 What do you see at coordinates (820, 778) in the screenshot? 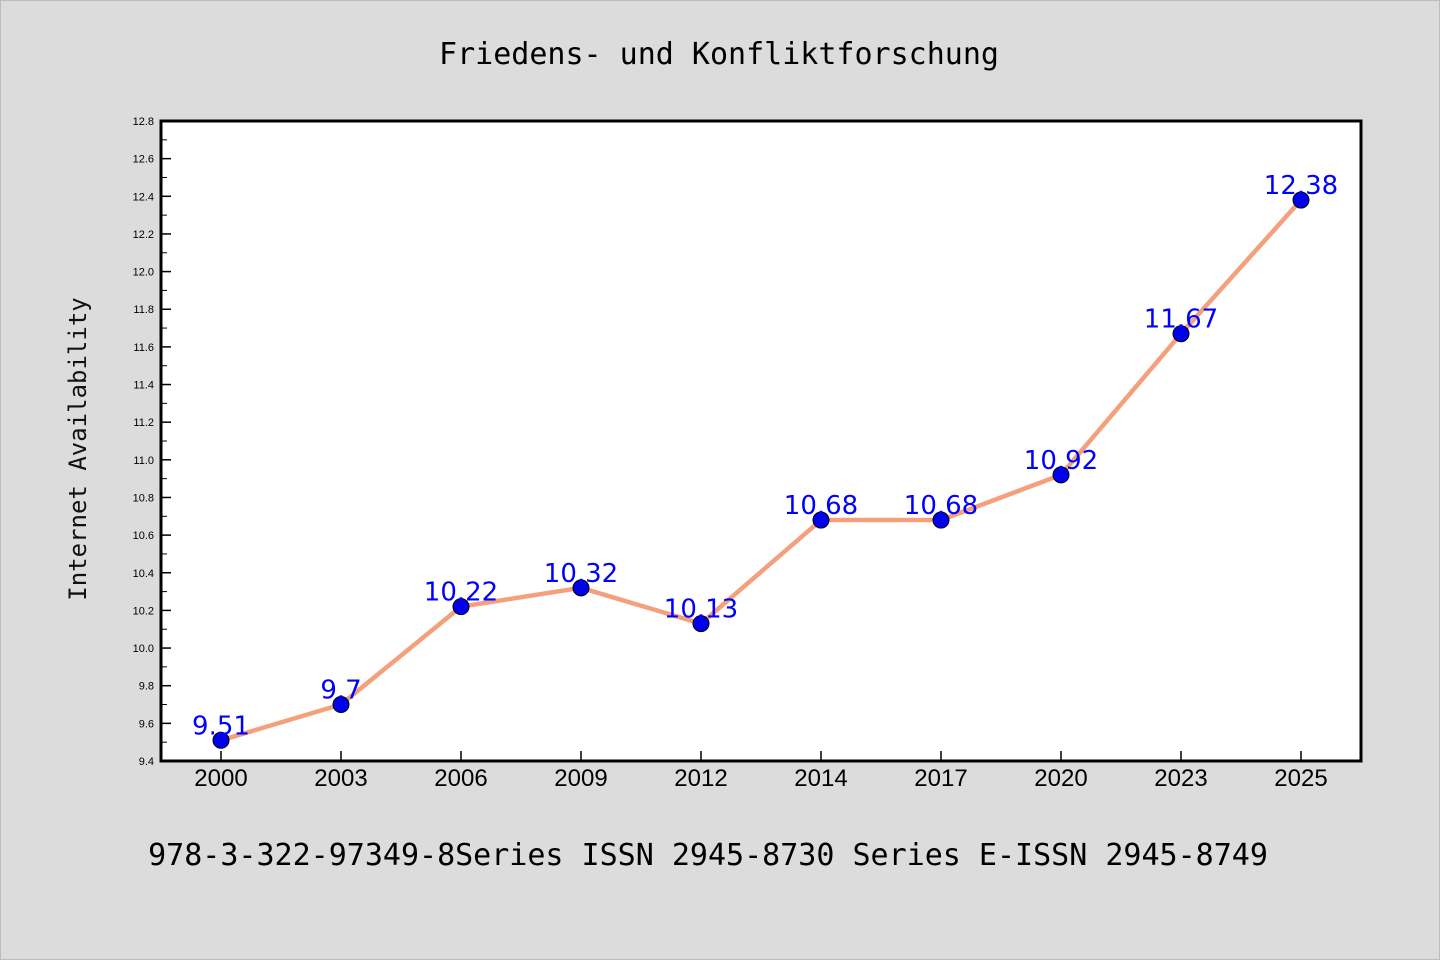
I see `x-tick-label: 2014` at bounding box center [820, 778].